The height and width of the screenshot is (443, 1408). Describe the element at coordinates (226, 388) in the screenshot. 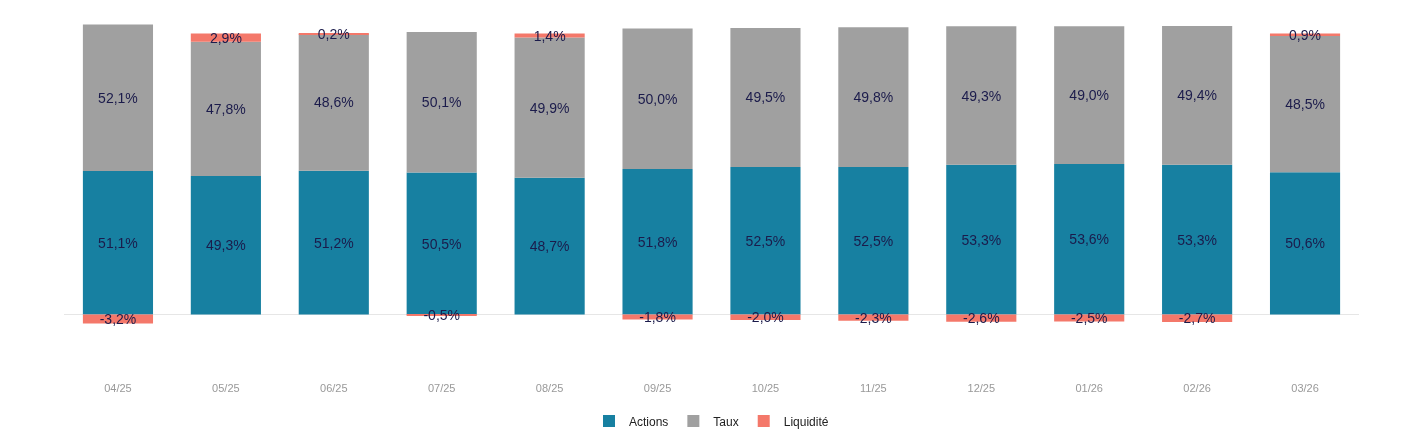

I see `x-tick-label: 05/25` at that location.